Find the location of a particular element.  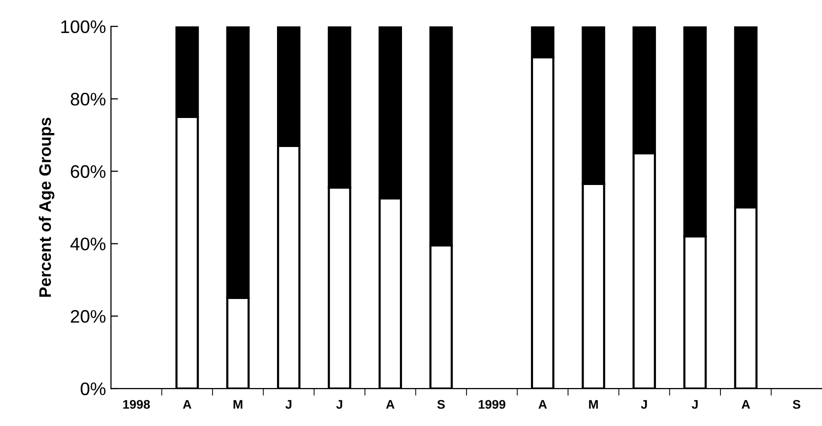

x-tick-label: 1999 is located at coordinates (492, 404).